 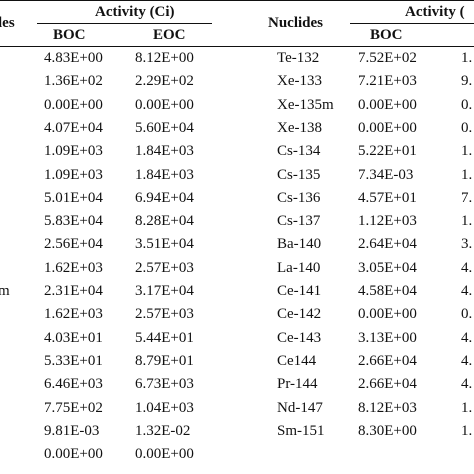 What do you see at coordinates (164, 291) in the screenshot?
I see `left-eoc-cell: 3.17E+04` at bounding box center [164, 291].